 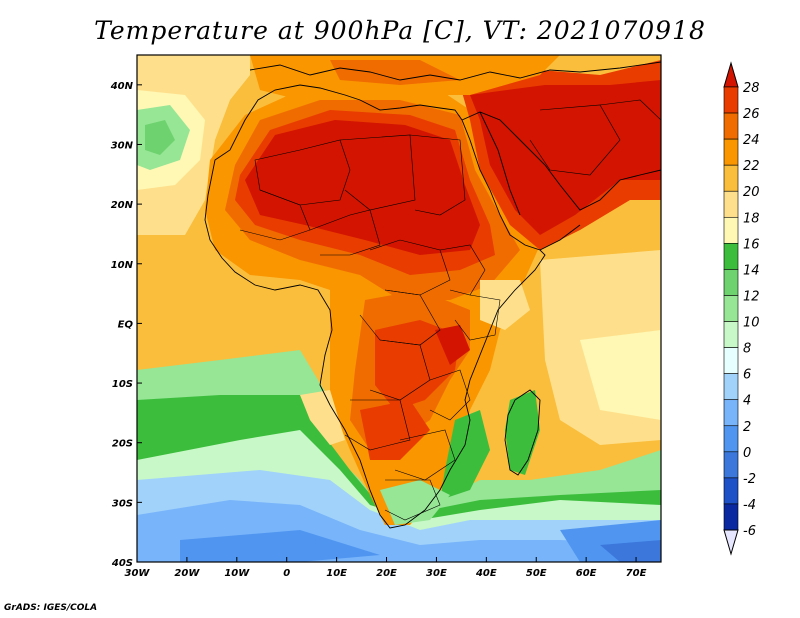 What do you see at coordinates (586, 573) in the screenshot?
I see `x-tick-label: 60E` at bounding box center [586, 573].